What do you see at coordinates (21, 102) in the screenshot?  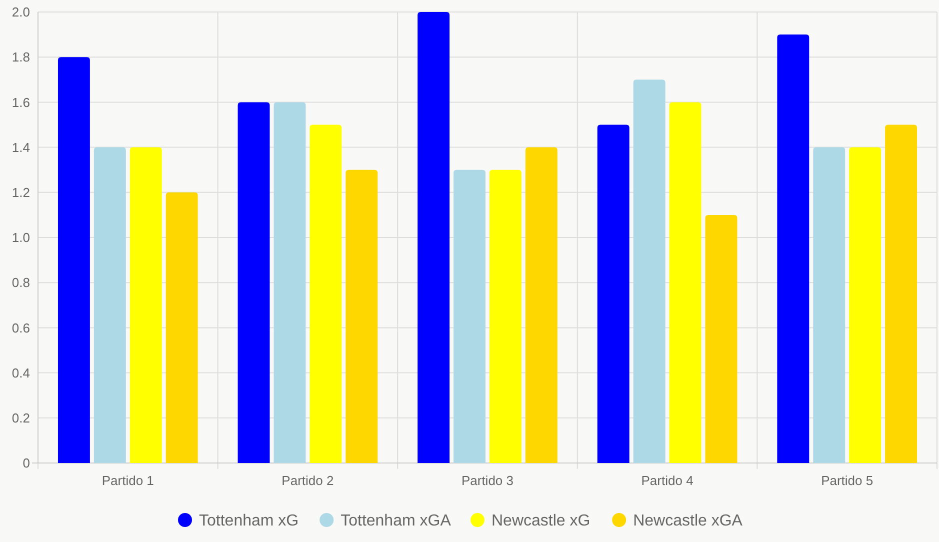 I see `y-tick-label: 1.6` at bounding box center [21, 102].